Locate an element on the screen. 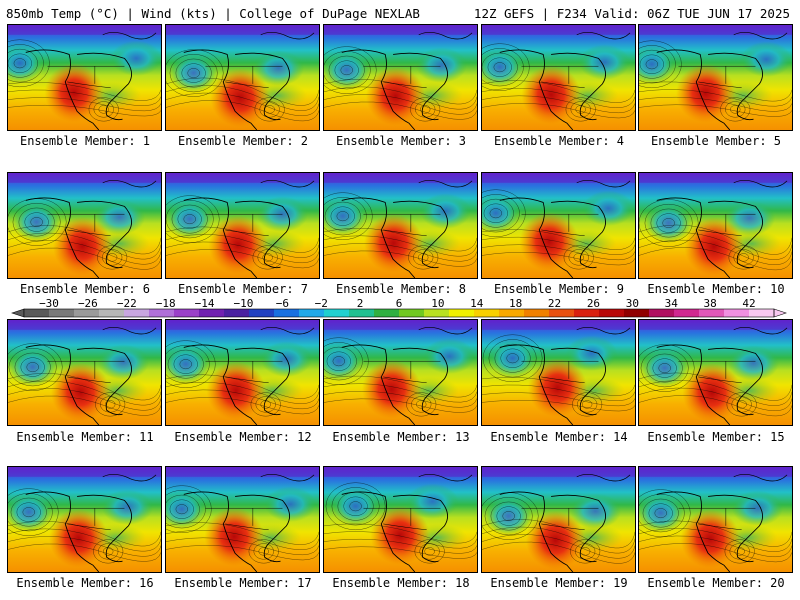 Image resolution: width=800 pixels, height=600 pixels. member-caption-7: Ensemble Member: 7 is located at coordinates (243, 289).